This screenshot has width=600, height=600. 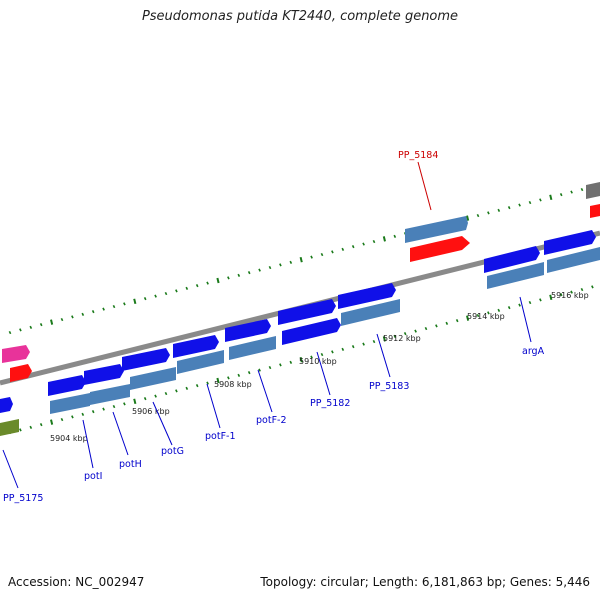 I want to click on gene-arrow-red-left, so click(x=21, y=373).